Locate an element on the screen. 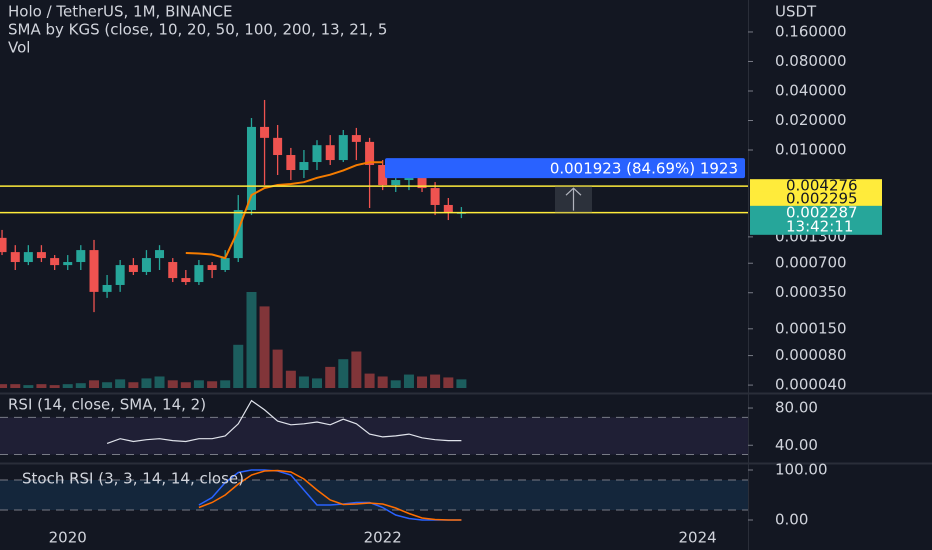 The height and width of the screenshot is (550, 932). x-tick-label: 2020 is located at coordinates (68, 538).